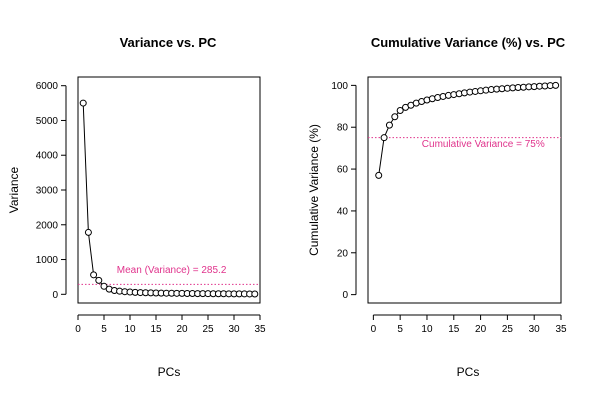 The width and height of the screenshot is (600, 400). Describe the element at coordinates (343, 128) in the screenshot. I see `y-tick-label: 80` at that location.